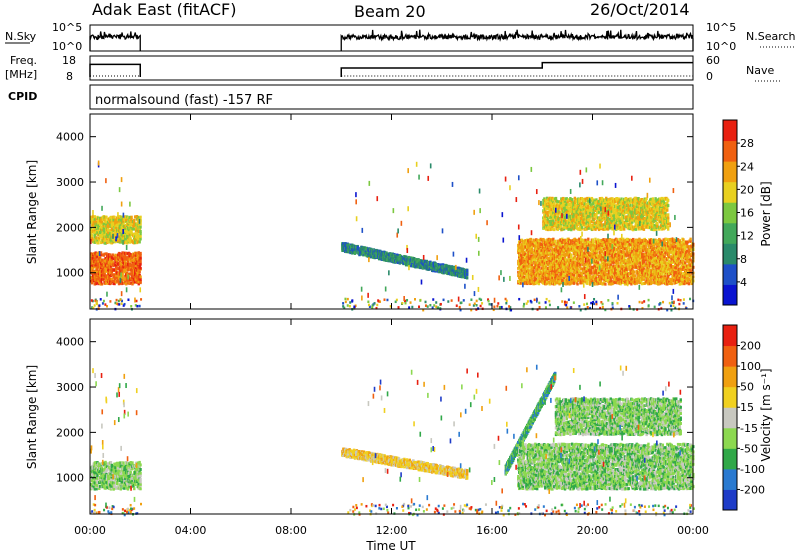  Describe the element at coordinates (390, 11) in the screenshot. I see `beam-title: Beam 20` at that location.